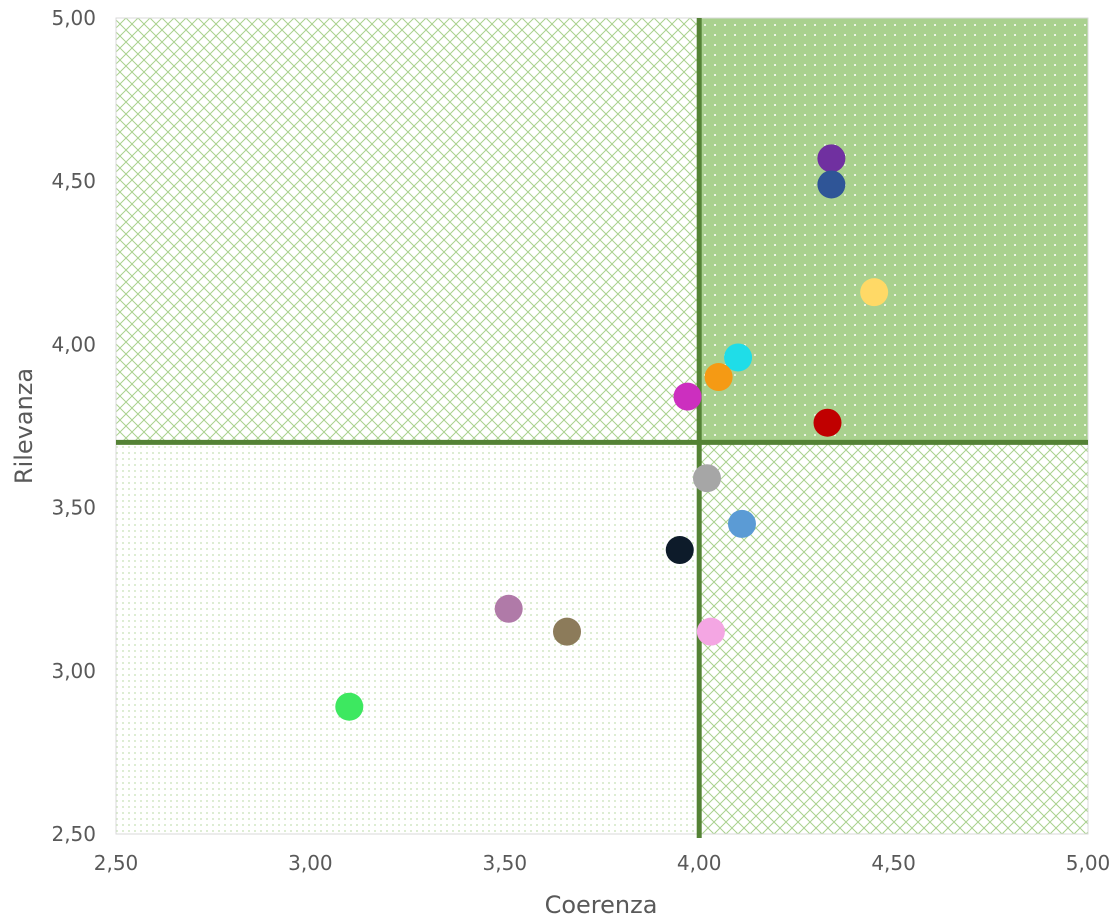  What do you see at coordinates (893, 638) in the screenshot?
I see `quadrant-bottom-right` at bounding box center [893, 638].